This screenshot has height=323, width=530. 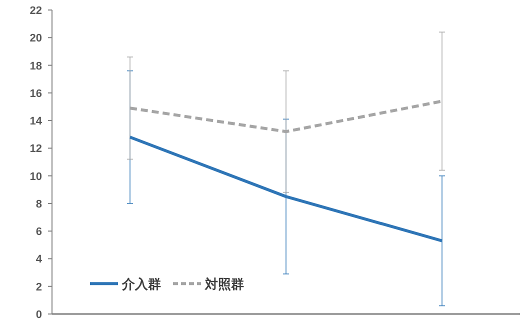 What do you see at coordinates (36, 11) in the screenshot?
I see `y-tick-label: 22` at bounding box center [36, 11].